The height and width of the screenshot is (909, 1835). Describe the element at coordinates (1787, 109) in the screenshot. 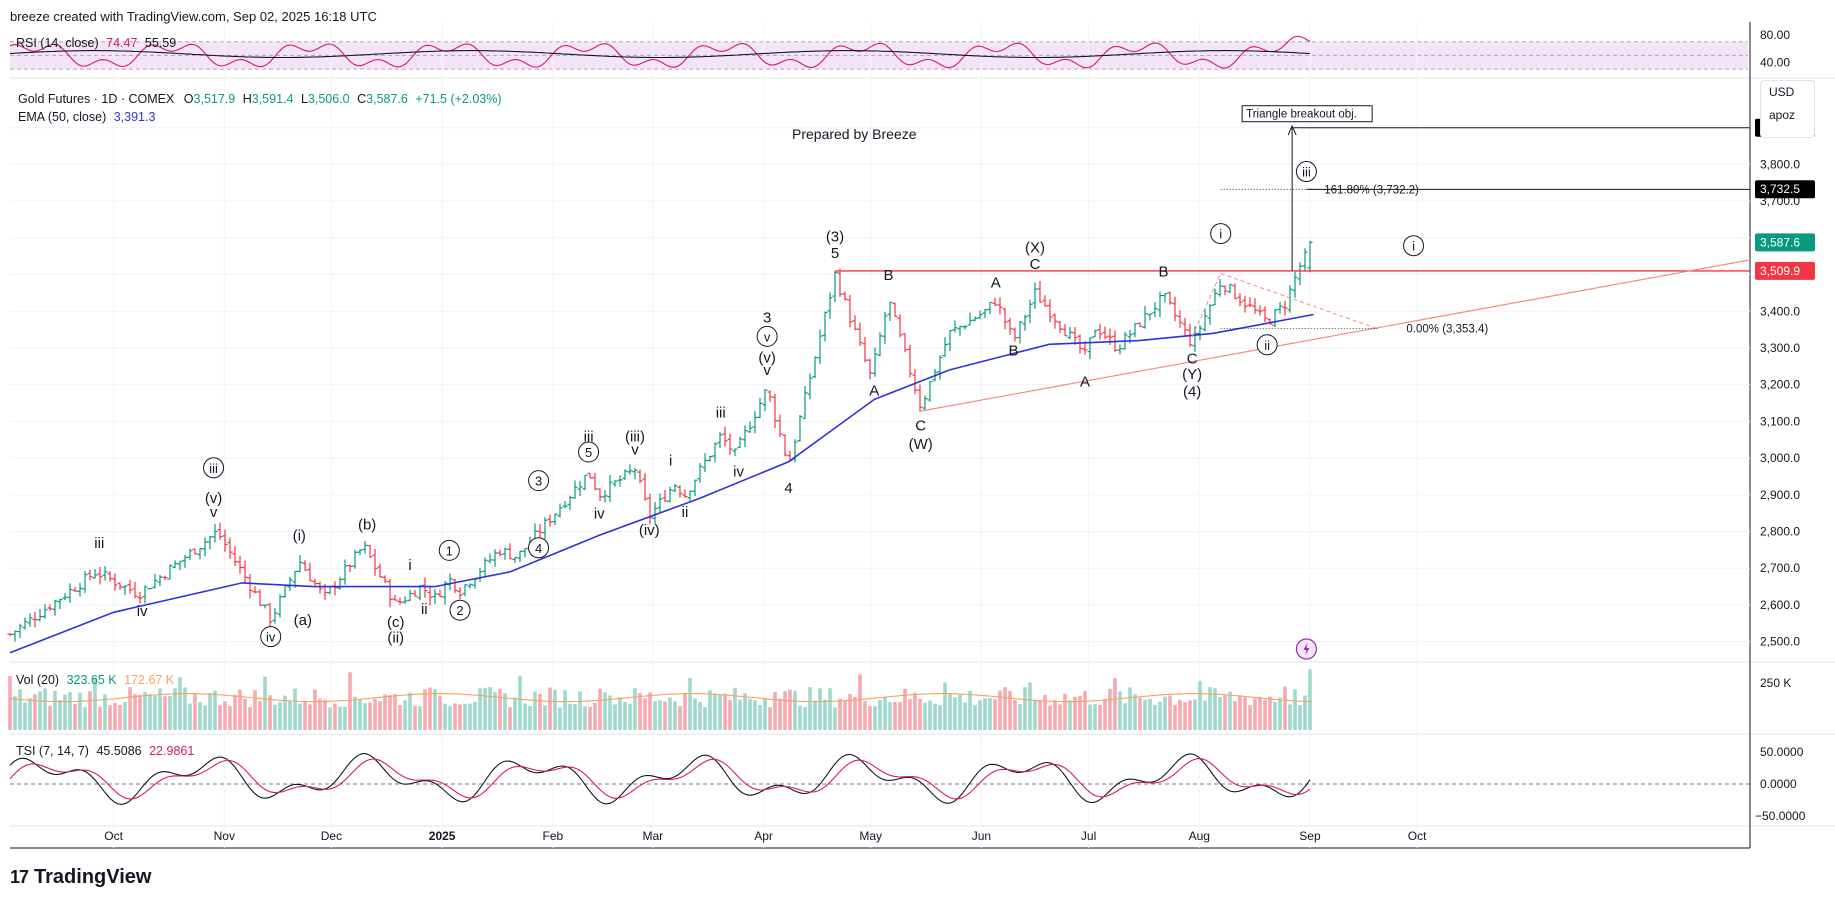

I see `currency-selector: USD apoz` at that location.